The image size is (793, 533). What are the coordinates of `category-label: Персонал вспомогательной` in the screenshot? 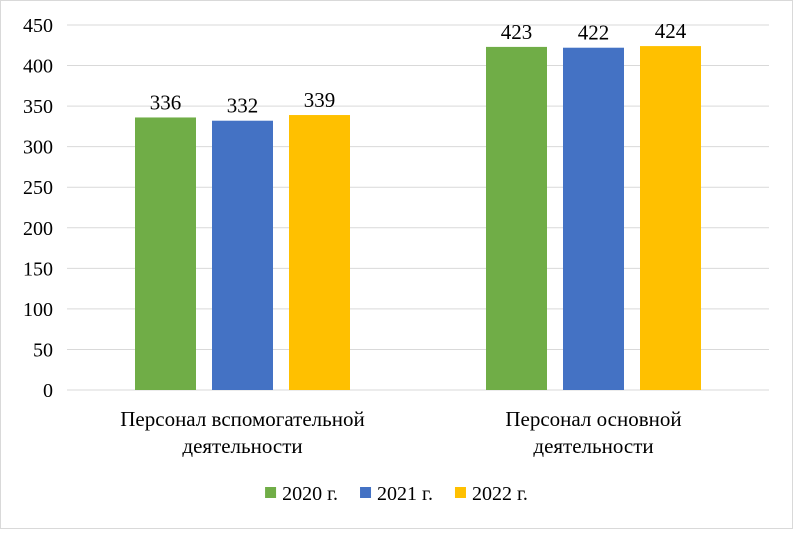 It's located at (242, 419).